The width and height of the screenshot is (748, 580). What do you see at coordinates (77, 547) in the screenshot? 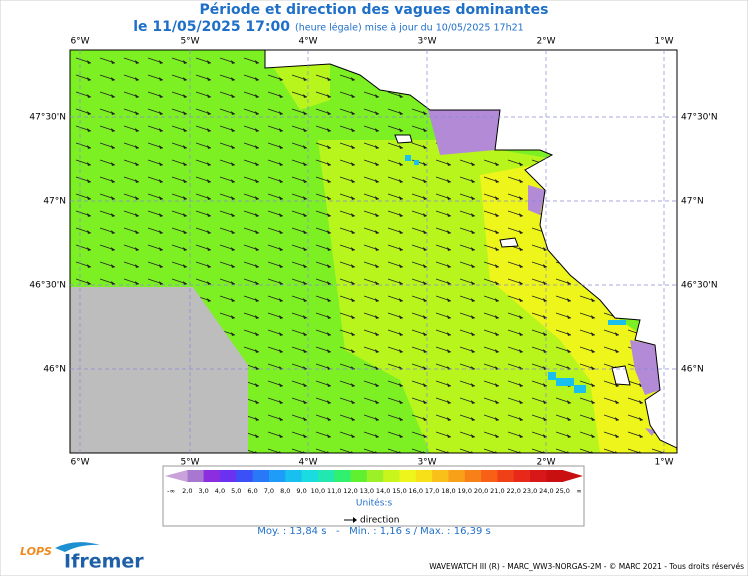
I see `logo-wave` at bounding box center [77, 547].